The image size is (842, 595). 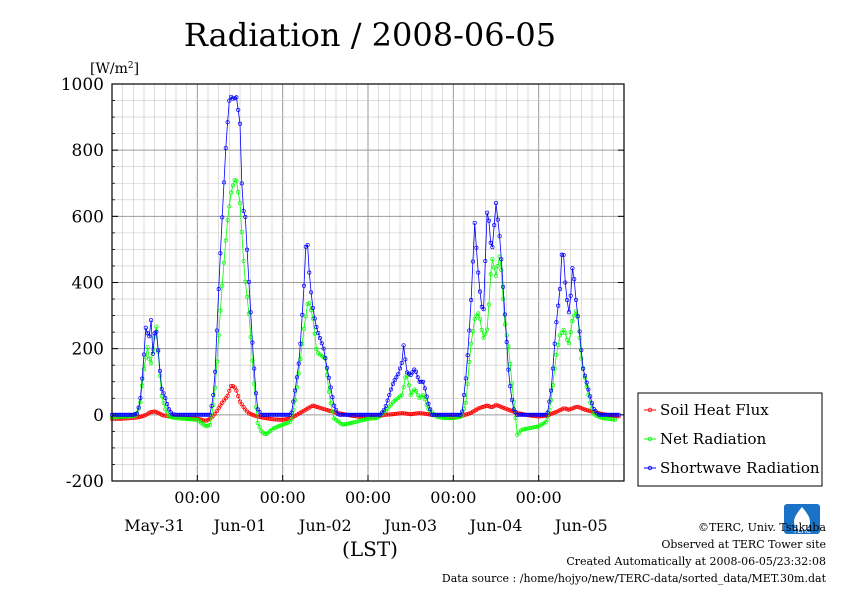 I want to click on y-axis-label-end: ], so click(x=136, y=69).